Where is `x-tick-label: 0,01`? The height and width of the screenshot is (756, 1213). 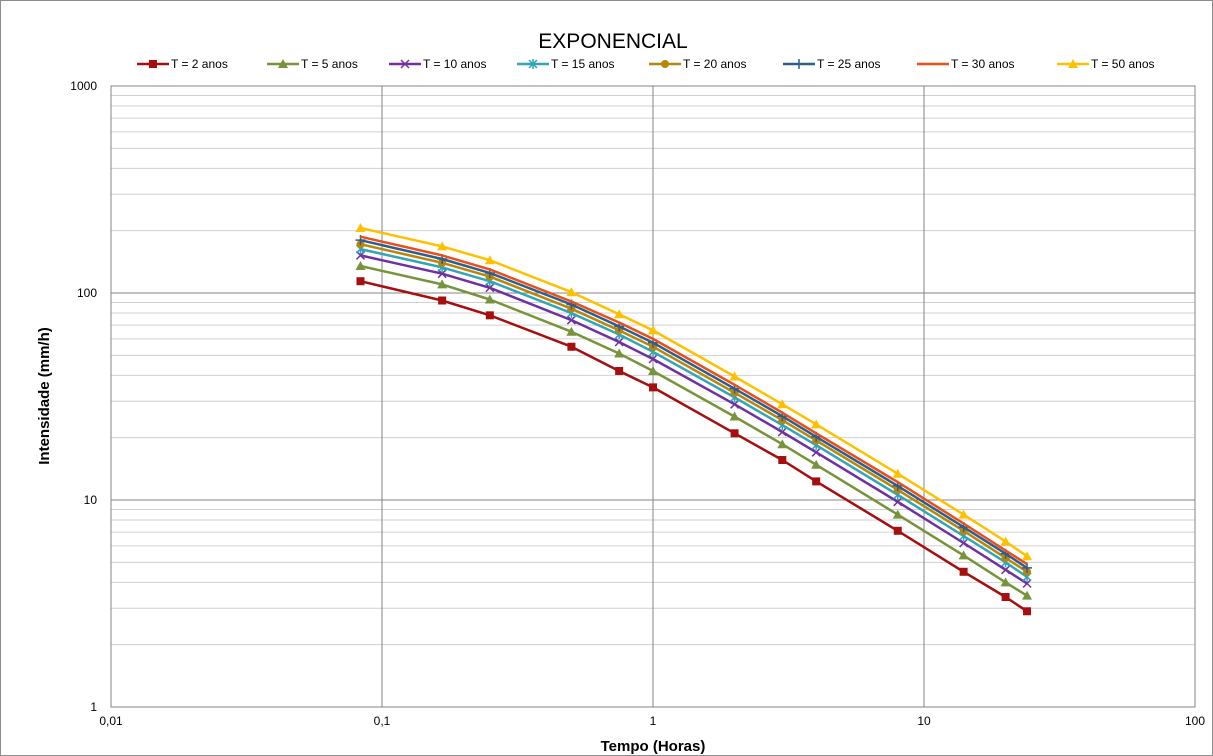 x-tick-label: 0,01 is located at coordinates (111, 721).